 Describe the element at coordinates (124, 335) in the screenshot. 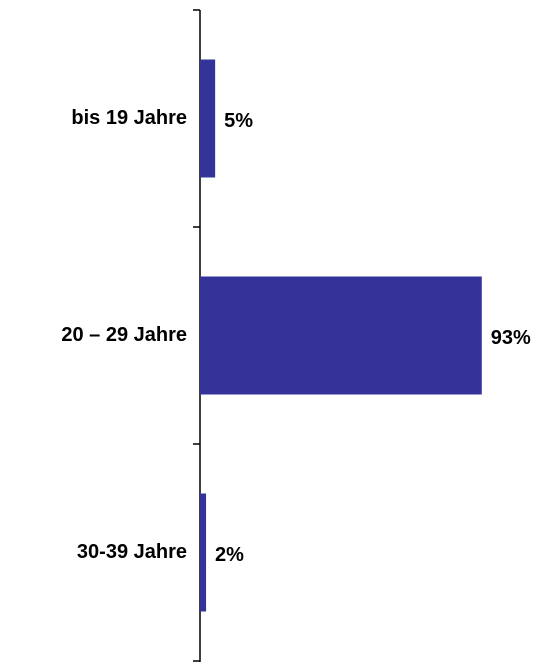

I see `category-label: 20 – 29 Jahre` at that location.